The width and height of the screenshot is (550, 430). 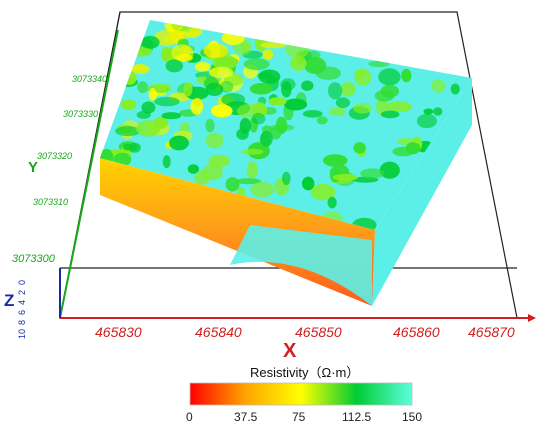 I want to click on y-tick-label: 3073330, so click(x=80, y=114).